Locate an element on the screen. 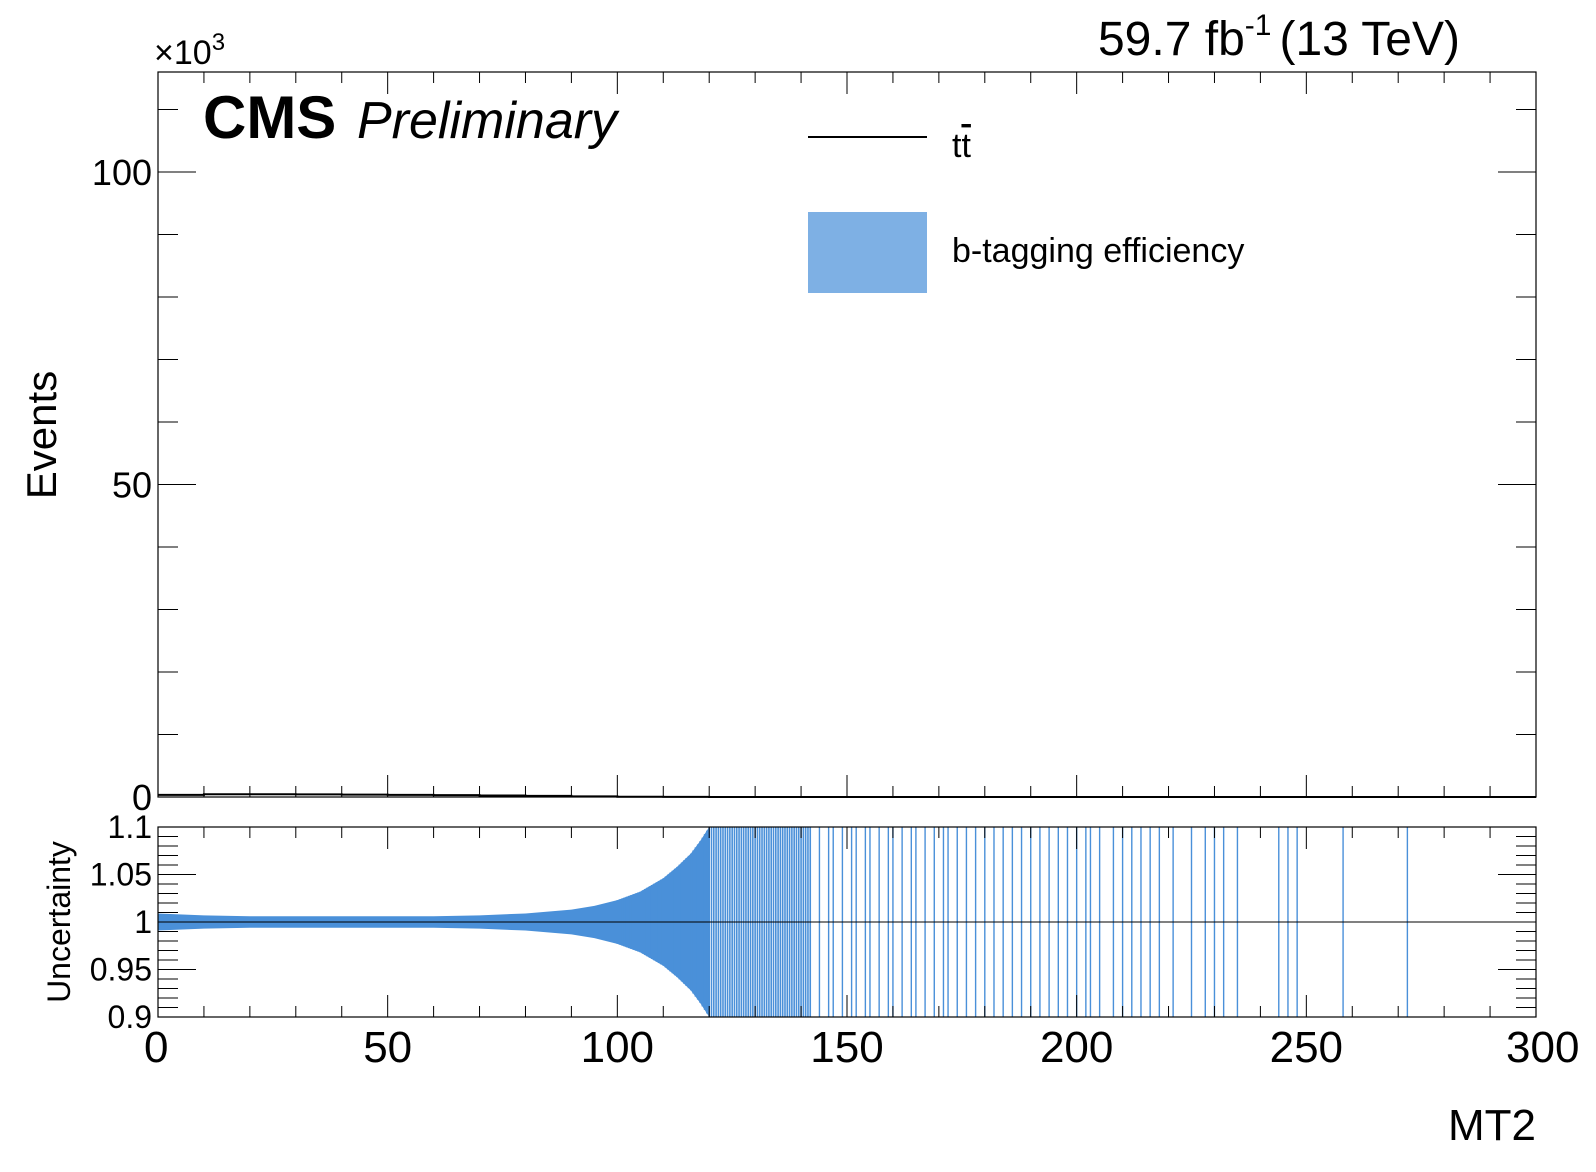 This screenshot has height=1172, width=1596. ratio-y-tick-label: 1 is located at coordinates (143, 922).